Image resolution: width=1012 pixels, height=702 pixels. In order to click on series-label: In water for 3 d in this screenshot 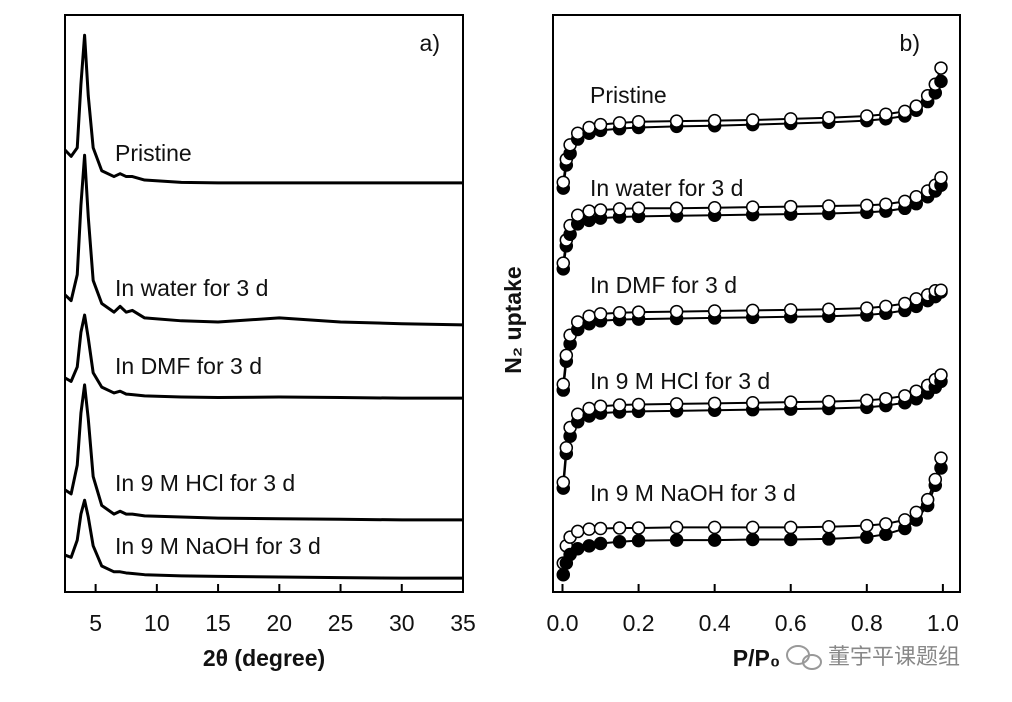, I will do `click(666, 188)`.